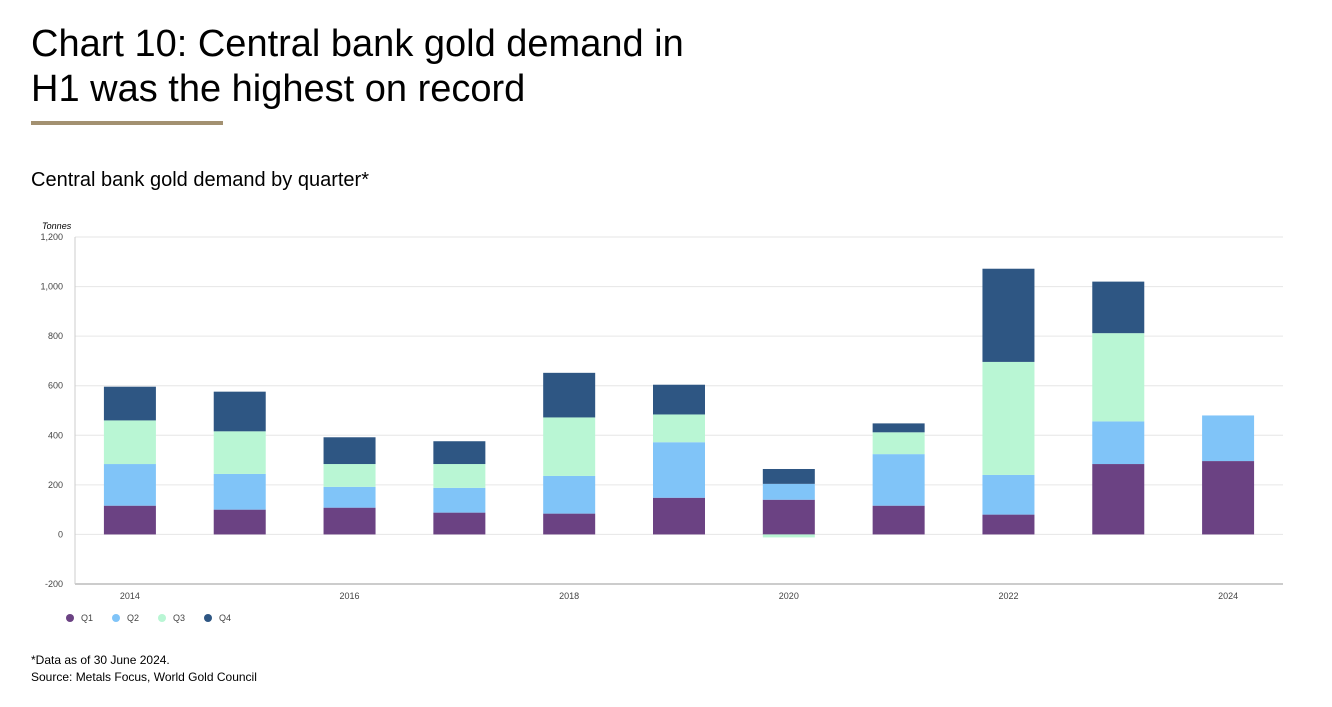 Image resolution: width=1332 pixels, height=707 pixels. Describe the element at coordinates (57, 226) in the screenshot. I see `y-axis-label: Tonnes` at that location.